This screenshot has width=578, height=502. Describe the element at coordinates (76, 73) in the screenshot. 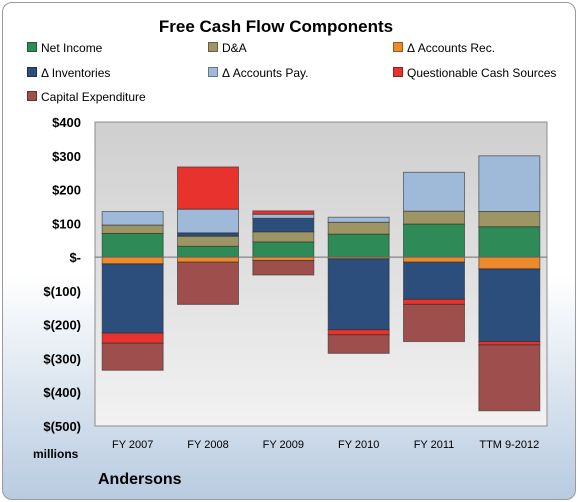

I see `legend-inventories-label: Δ Inventories` at that location.